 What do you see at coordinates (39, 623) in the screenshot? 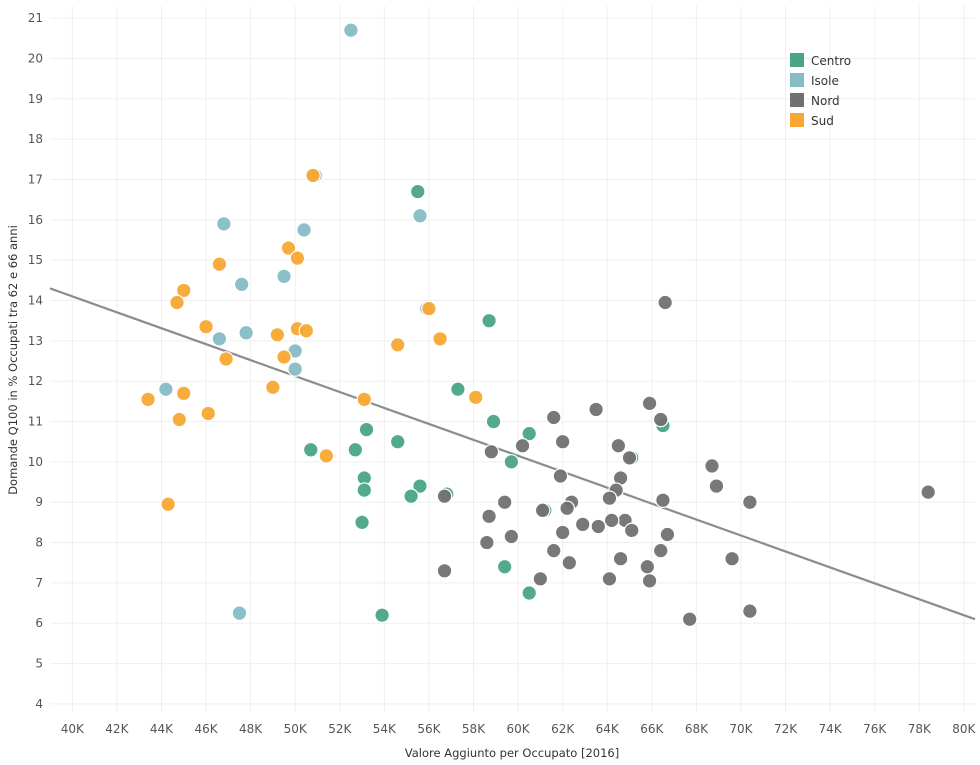
I see `y-tick-label: 6` at bounding box center [39, 623].